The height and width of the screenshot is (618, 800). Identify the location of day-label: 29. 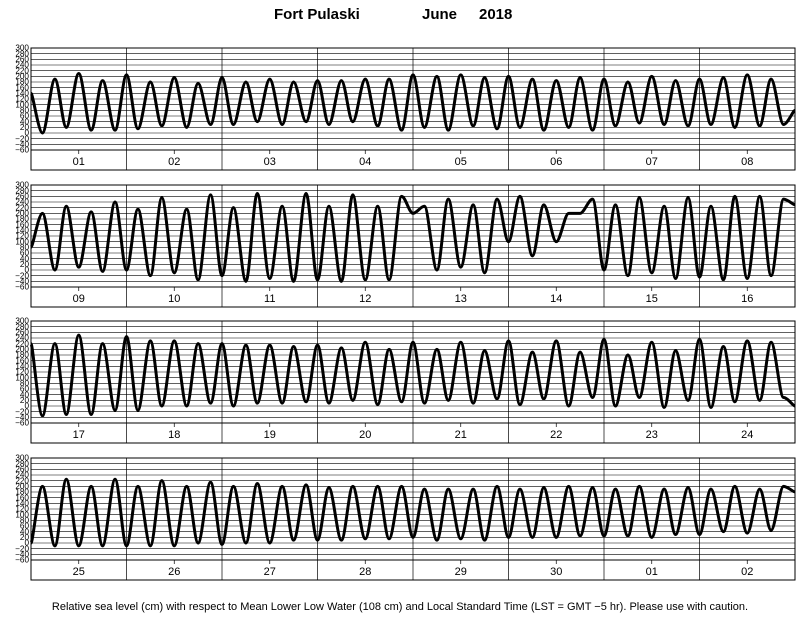
(461, 572).